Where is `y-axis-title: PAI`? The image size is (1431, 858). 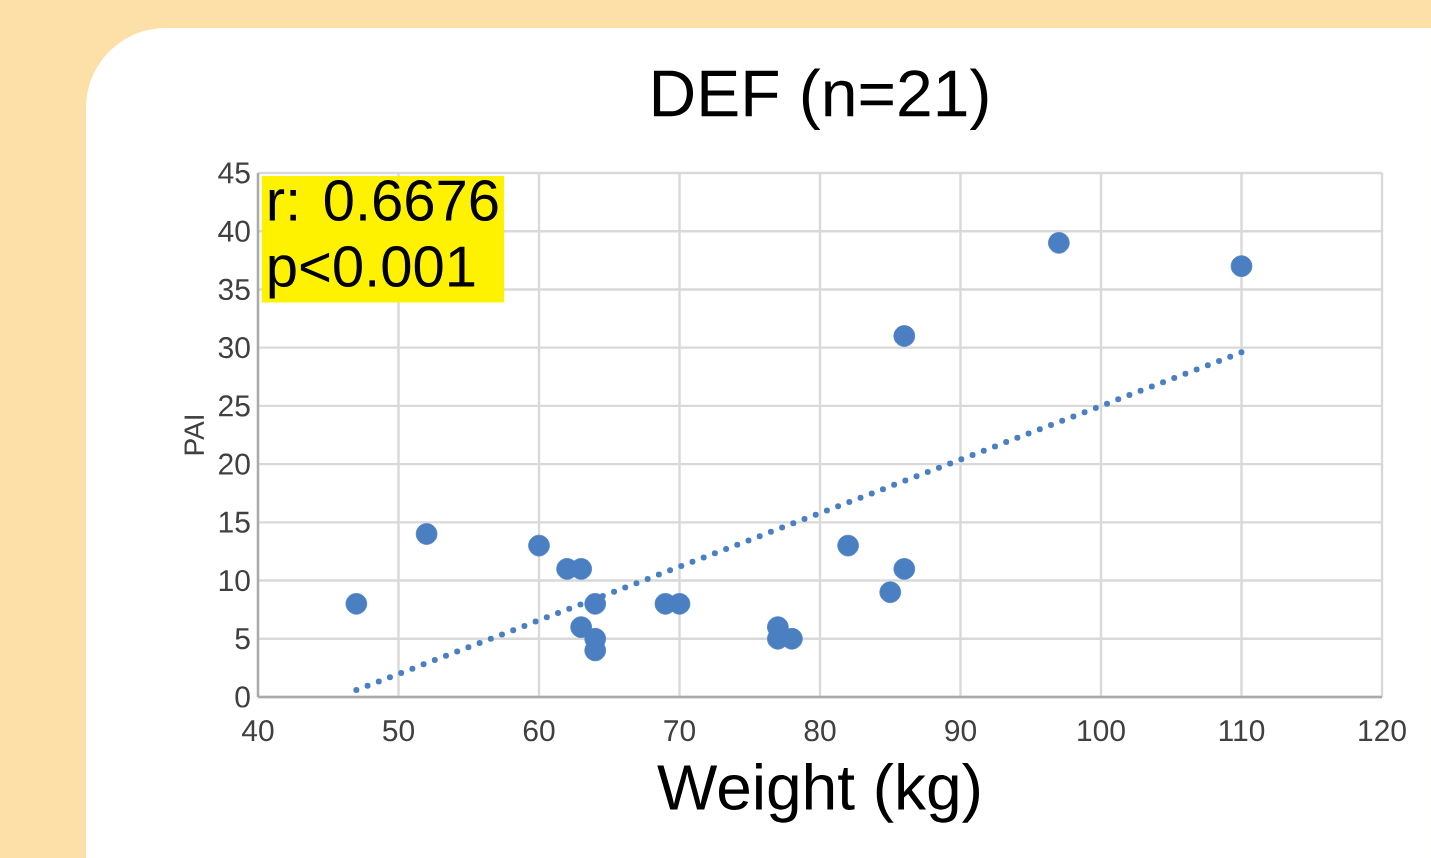
y-axis-title: PAI is located at coordinates (194, 435).